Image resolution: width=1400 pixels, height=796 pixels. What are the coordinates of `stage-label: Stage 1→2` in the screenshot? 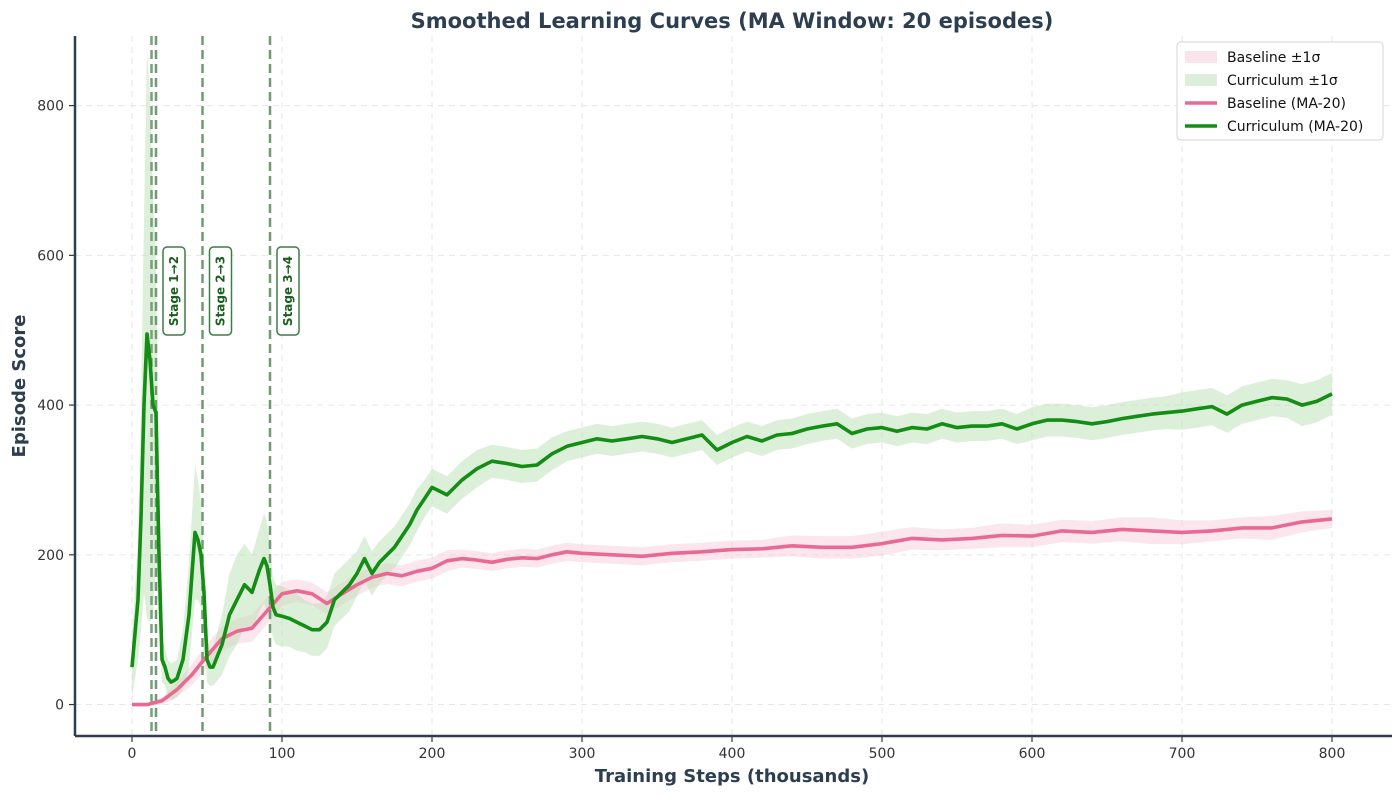 It's located at (174, 291).